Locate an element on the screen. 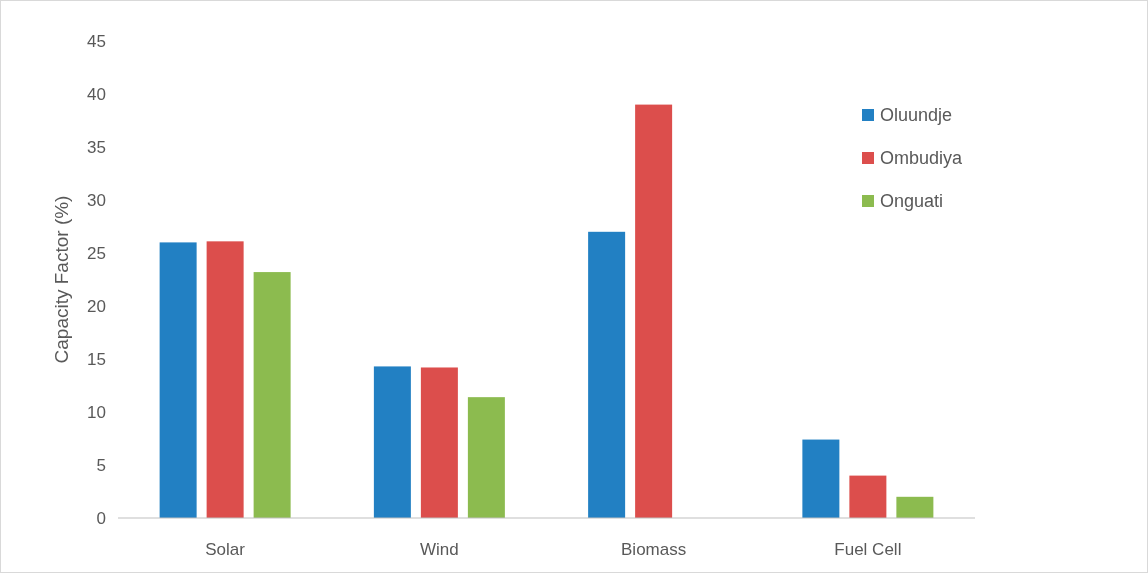  y-tick-label: 30 is located at coordinates (96, 200).